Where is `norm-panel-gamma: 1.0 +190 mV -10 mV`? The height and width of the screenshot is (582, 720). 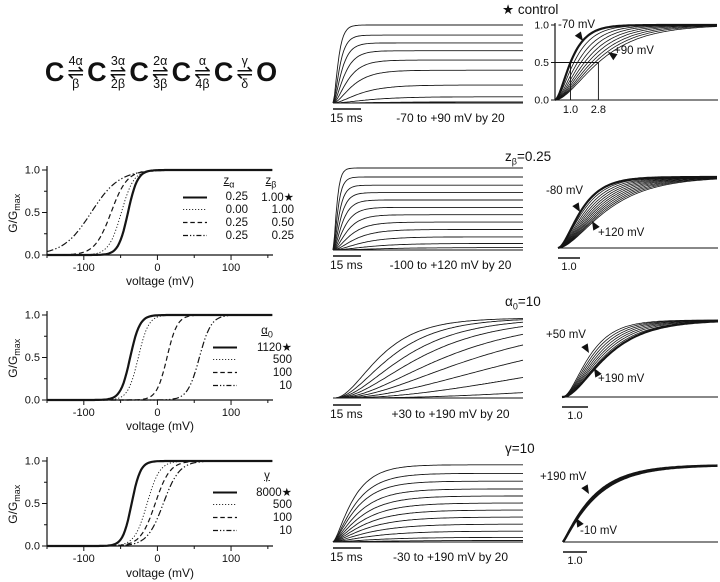
norm-panel-gamma: 1.0 +190 mV -10 mV is located at coordinates (624, 507).